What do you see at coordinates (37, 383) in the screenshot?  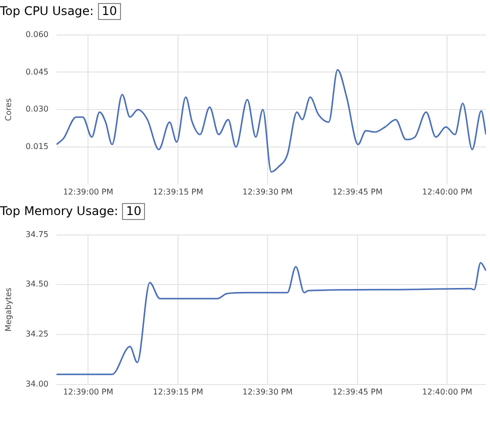 I see `y-tick-label: 34.00` at bounding box center [37, 383].